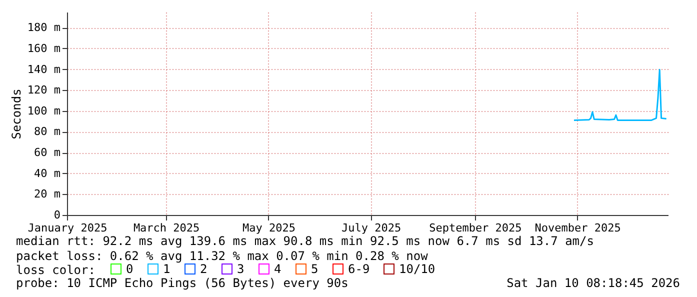  What do you see at coordinates (44, 27) in the screenshot?
I see `y-tick-label: 180 m` at bounding box center [44, 27].